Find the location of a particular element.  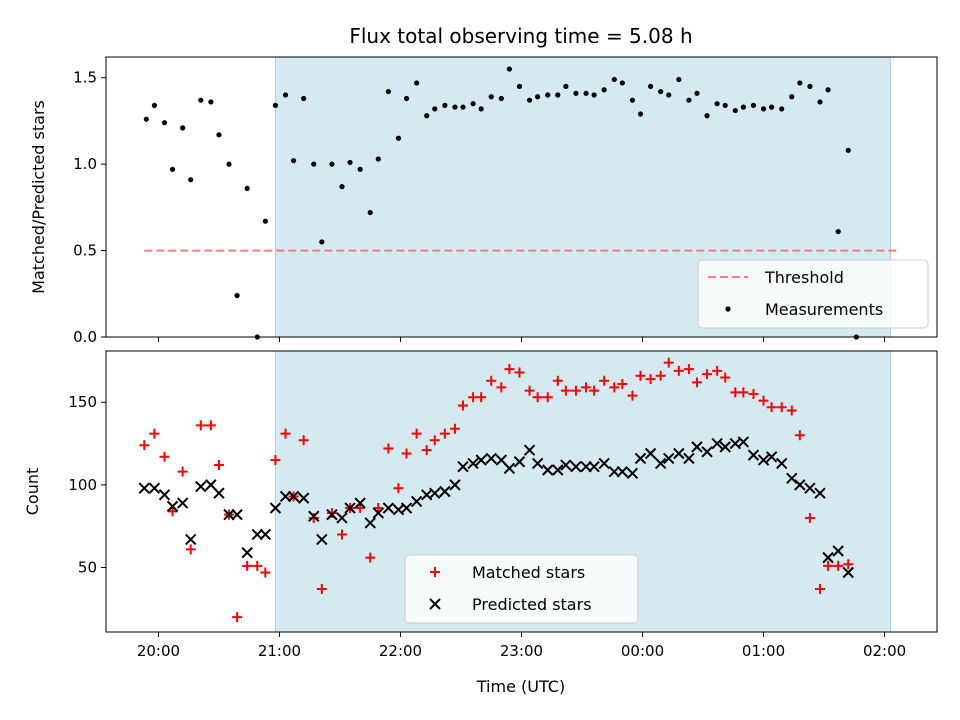

y-tick-label: 150 is located at coordinates (82, 402).